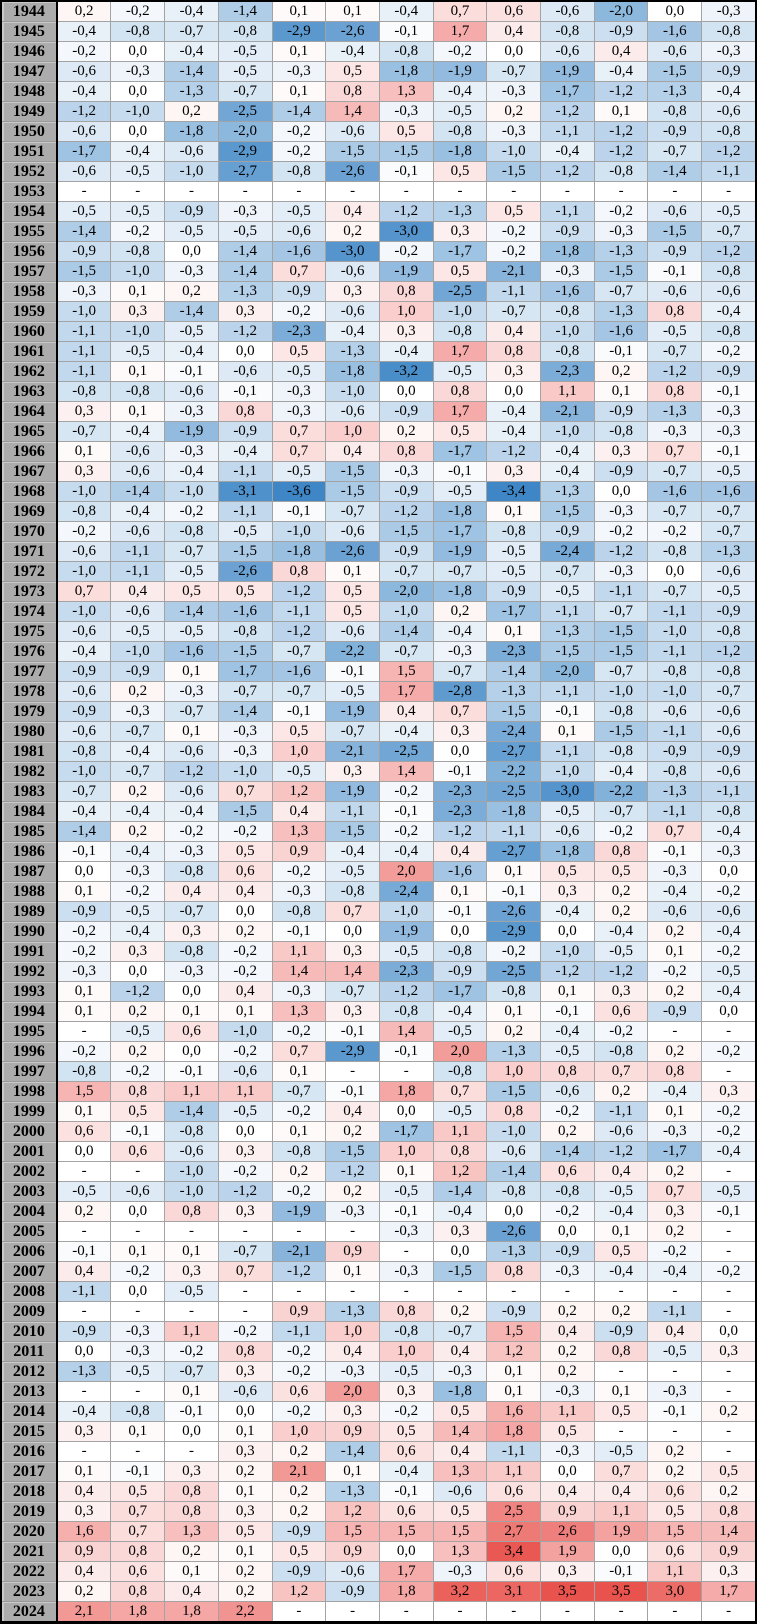 The image size is (757, 1624). Describe the element at coordinates (29, 471) in the screenshot. I see `row-year-label: 1967` at that location.